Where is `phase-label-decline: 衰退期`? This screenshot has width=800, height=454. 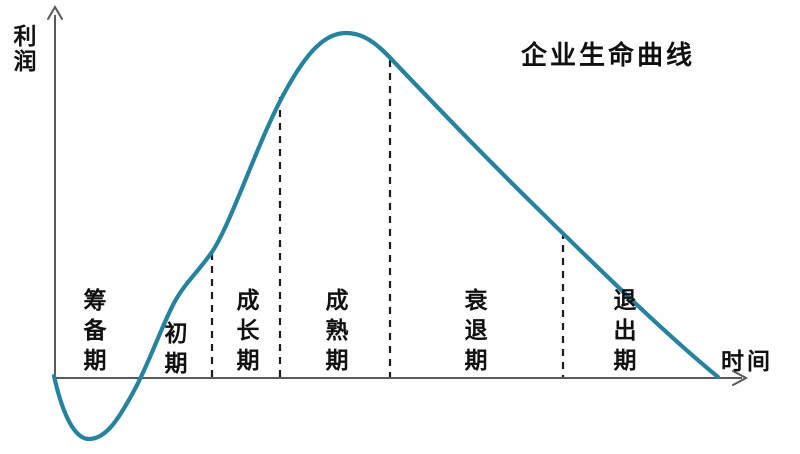 phase-label-decline: 衰退期 is located at coordinates (476, 330).